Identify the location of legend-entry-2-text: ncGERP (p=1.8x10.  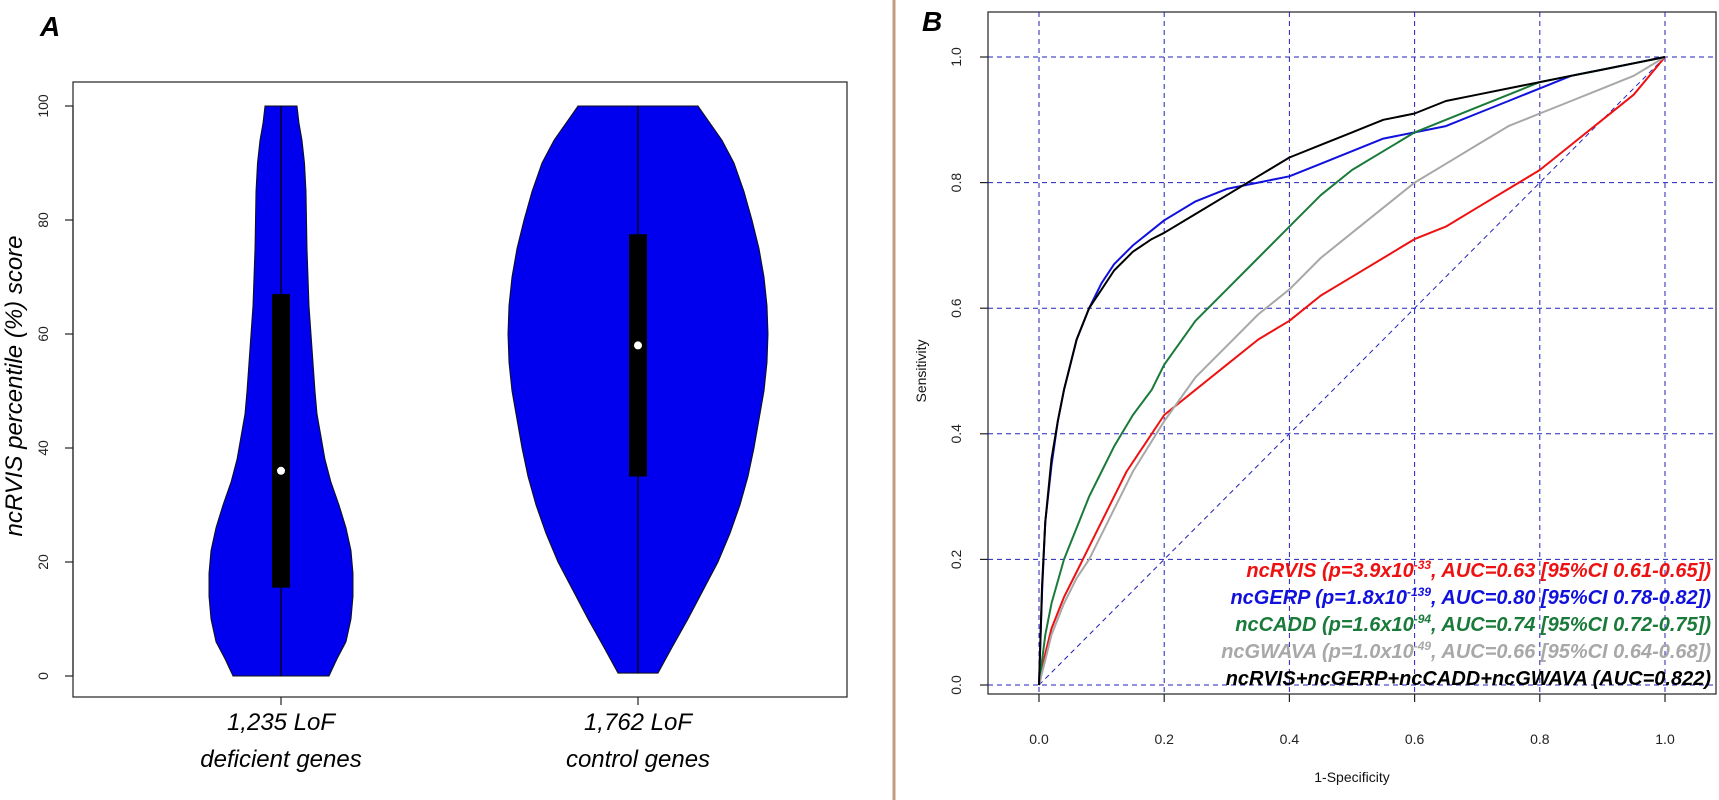
(1318, 598).